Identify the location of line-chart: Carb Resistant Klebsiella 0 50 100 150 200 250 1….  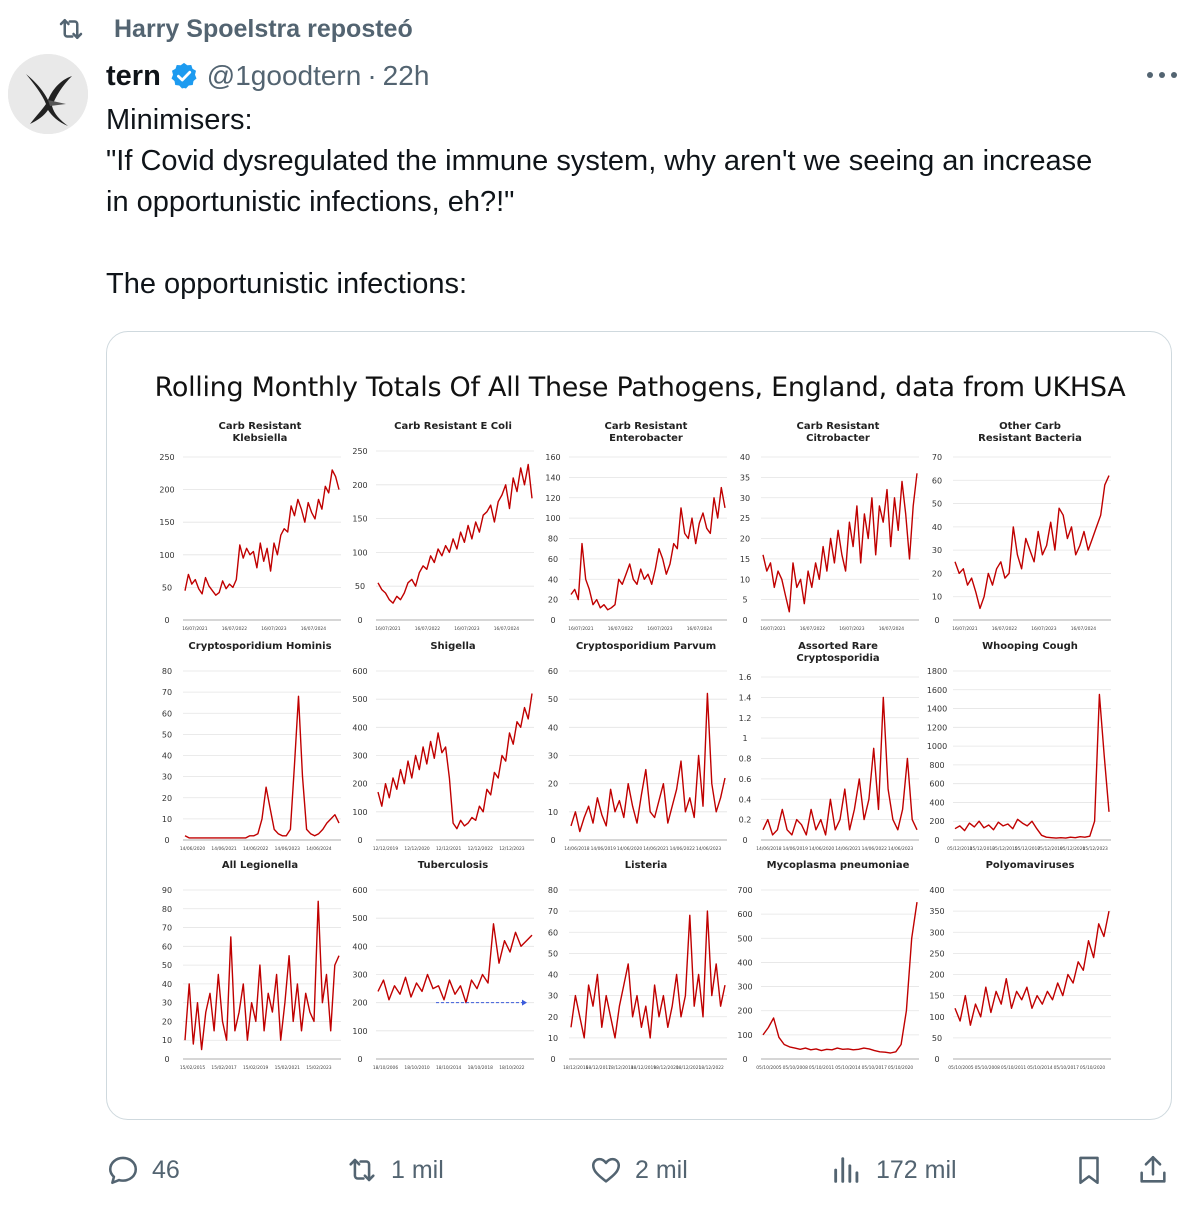
(250, 526).